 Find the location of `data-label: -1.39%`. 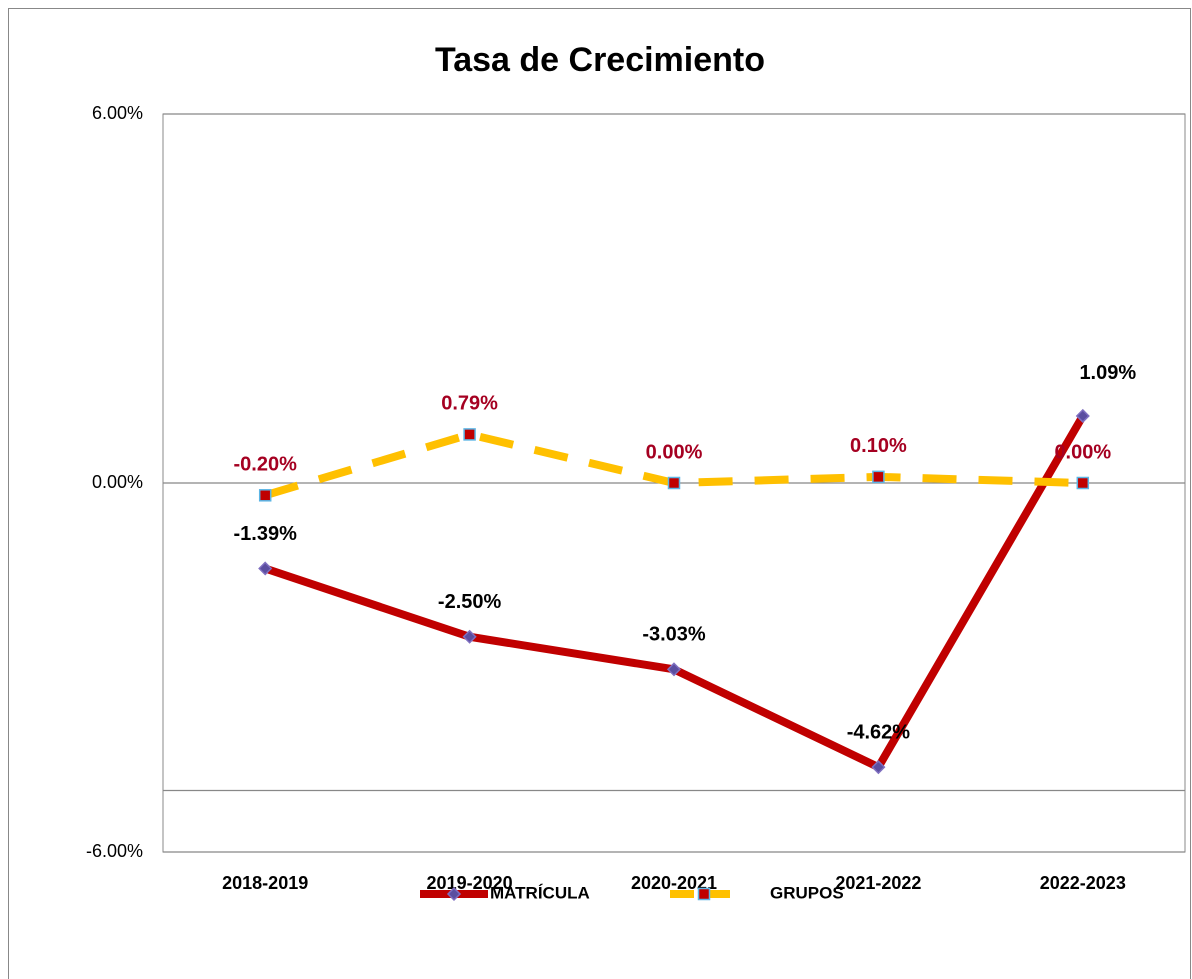

data-label: -1.39% is located at coordinates (266, 534).